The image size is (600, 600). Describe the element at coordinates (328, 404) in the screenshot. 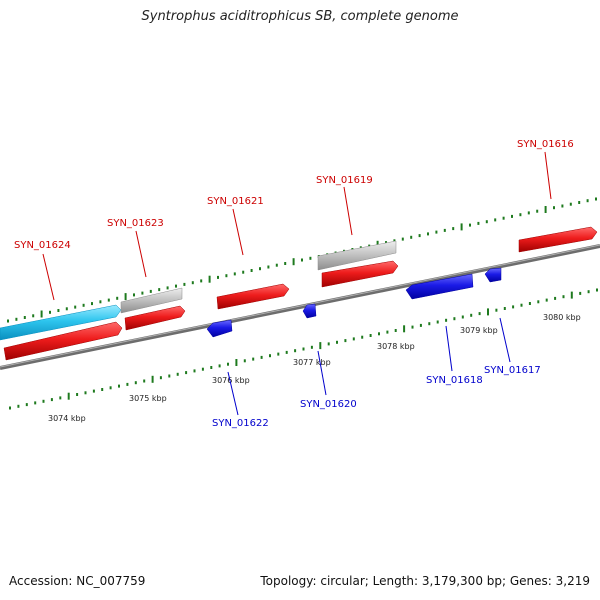

I see `gene-label: SYN_01620` at that location.